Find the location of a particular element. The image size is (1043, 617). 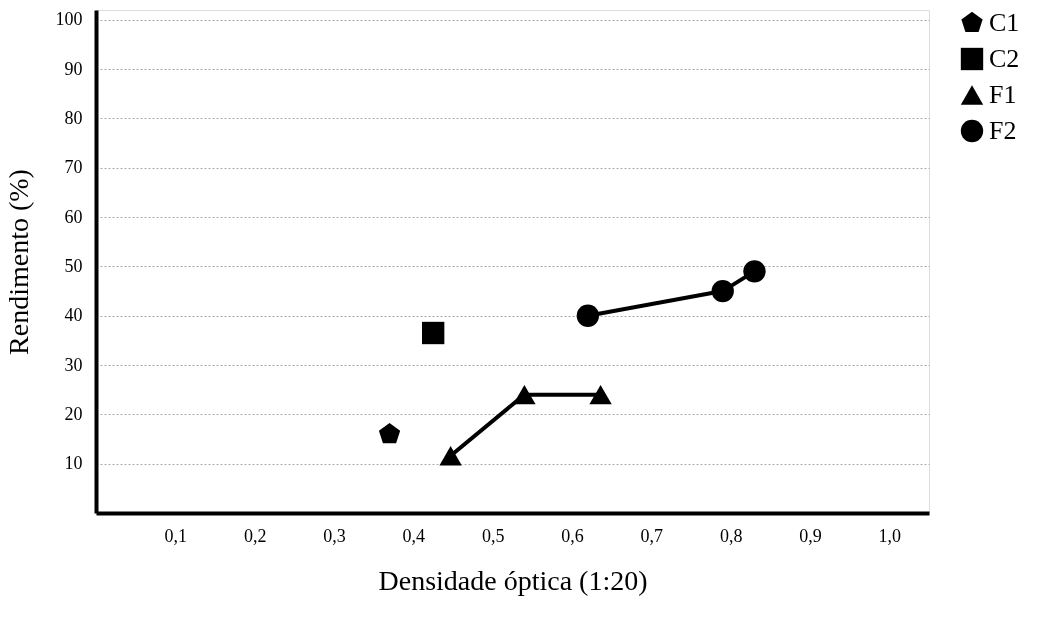

x-tick-label: 0,6 is located at coordinates (572, 535).